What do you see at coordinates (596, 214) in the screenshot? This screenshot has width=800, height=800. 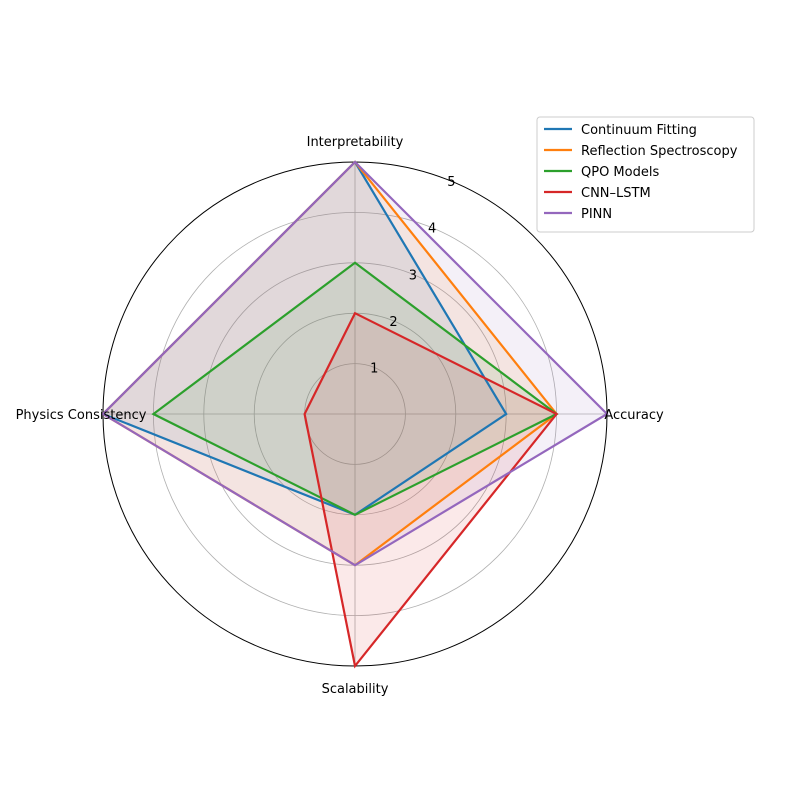 I see `legend-label: PINN` at bounding box center [596, 214].